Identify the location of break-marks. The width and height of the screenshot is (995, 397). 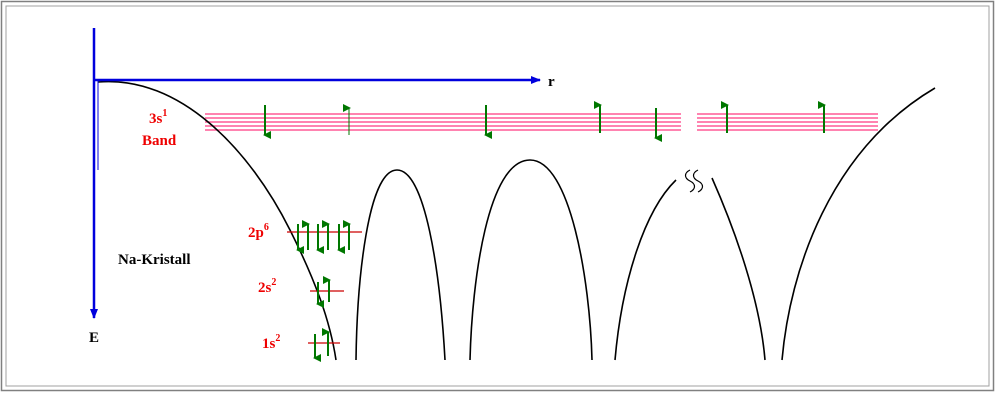
(694, 181).